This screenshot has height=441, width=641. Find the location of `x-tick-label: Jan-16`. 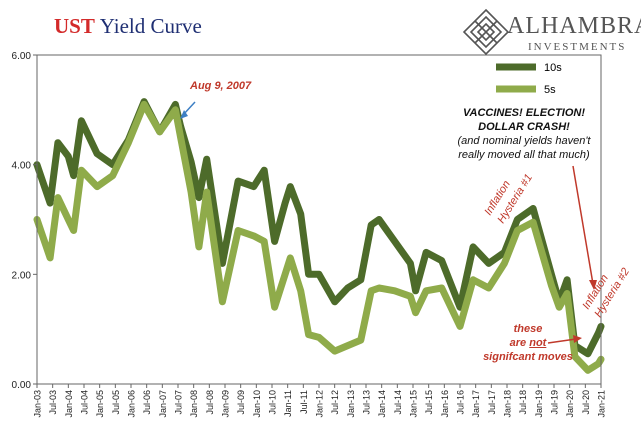

x-tick-label: Jan-16 is located at coordinates (445, 404).